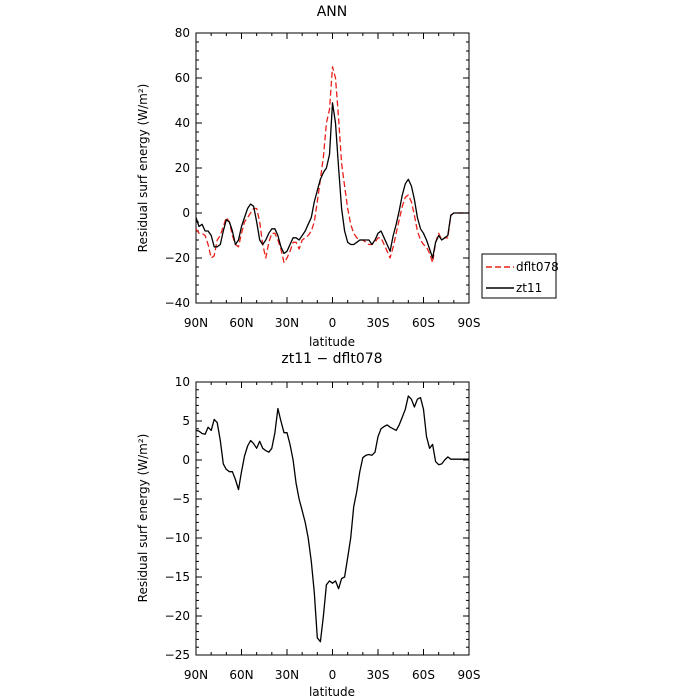  I want to click on y-tick-label: −40, so click(177, 303).